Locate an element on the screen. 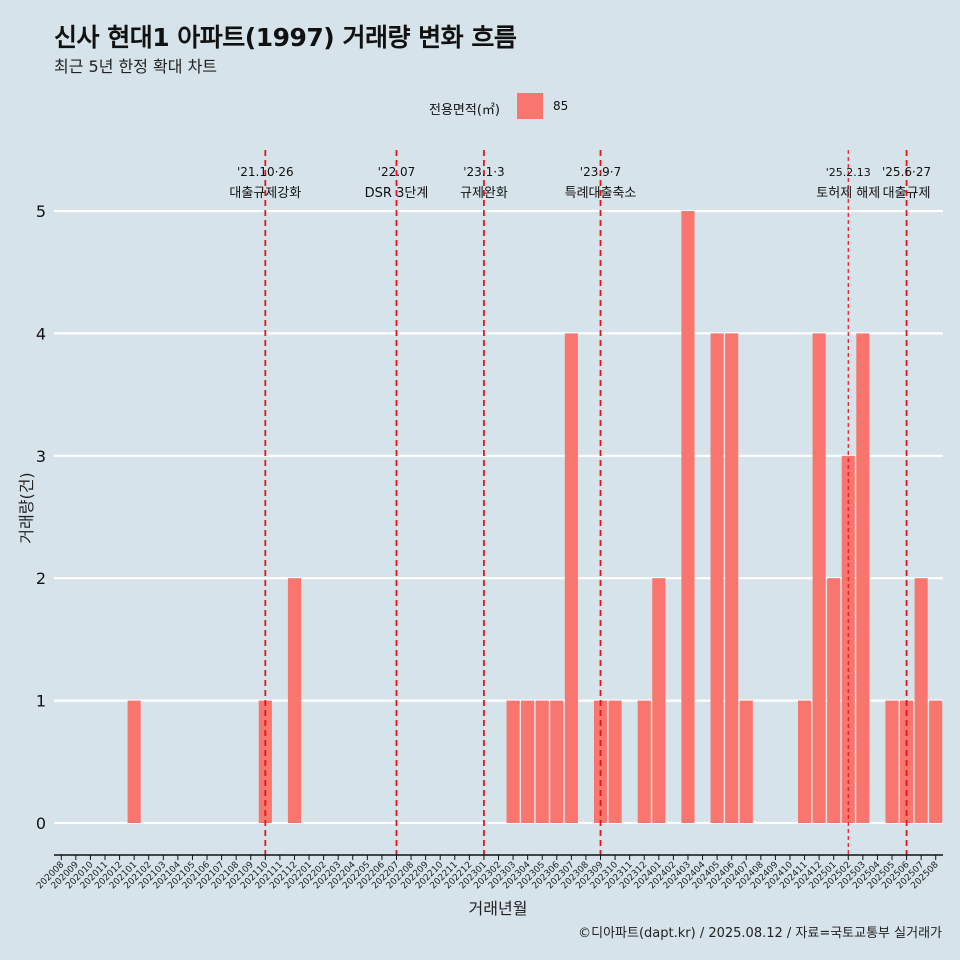  event-date-label: '21.10·26 is located at coordinates (265, 172).